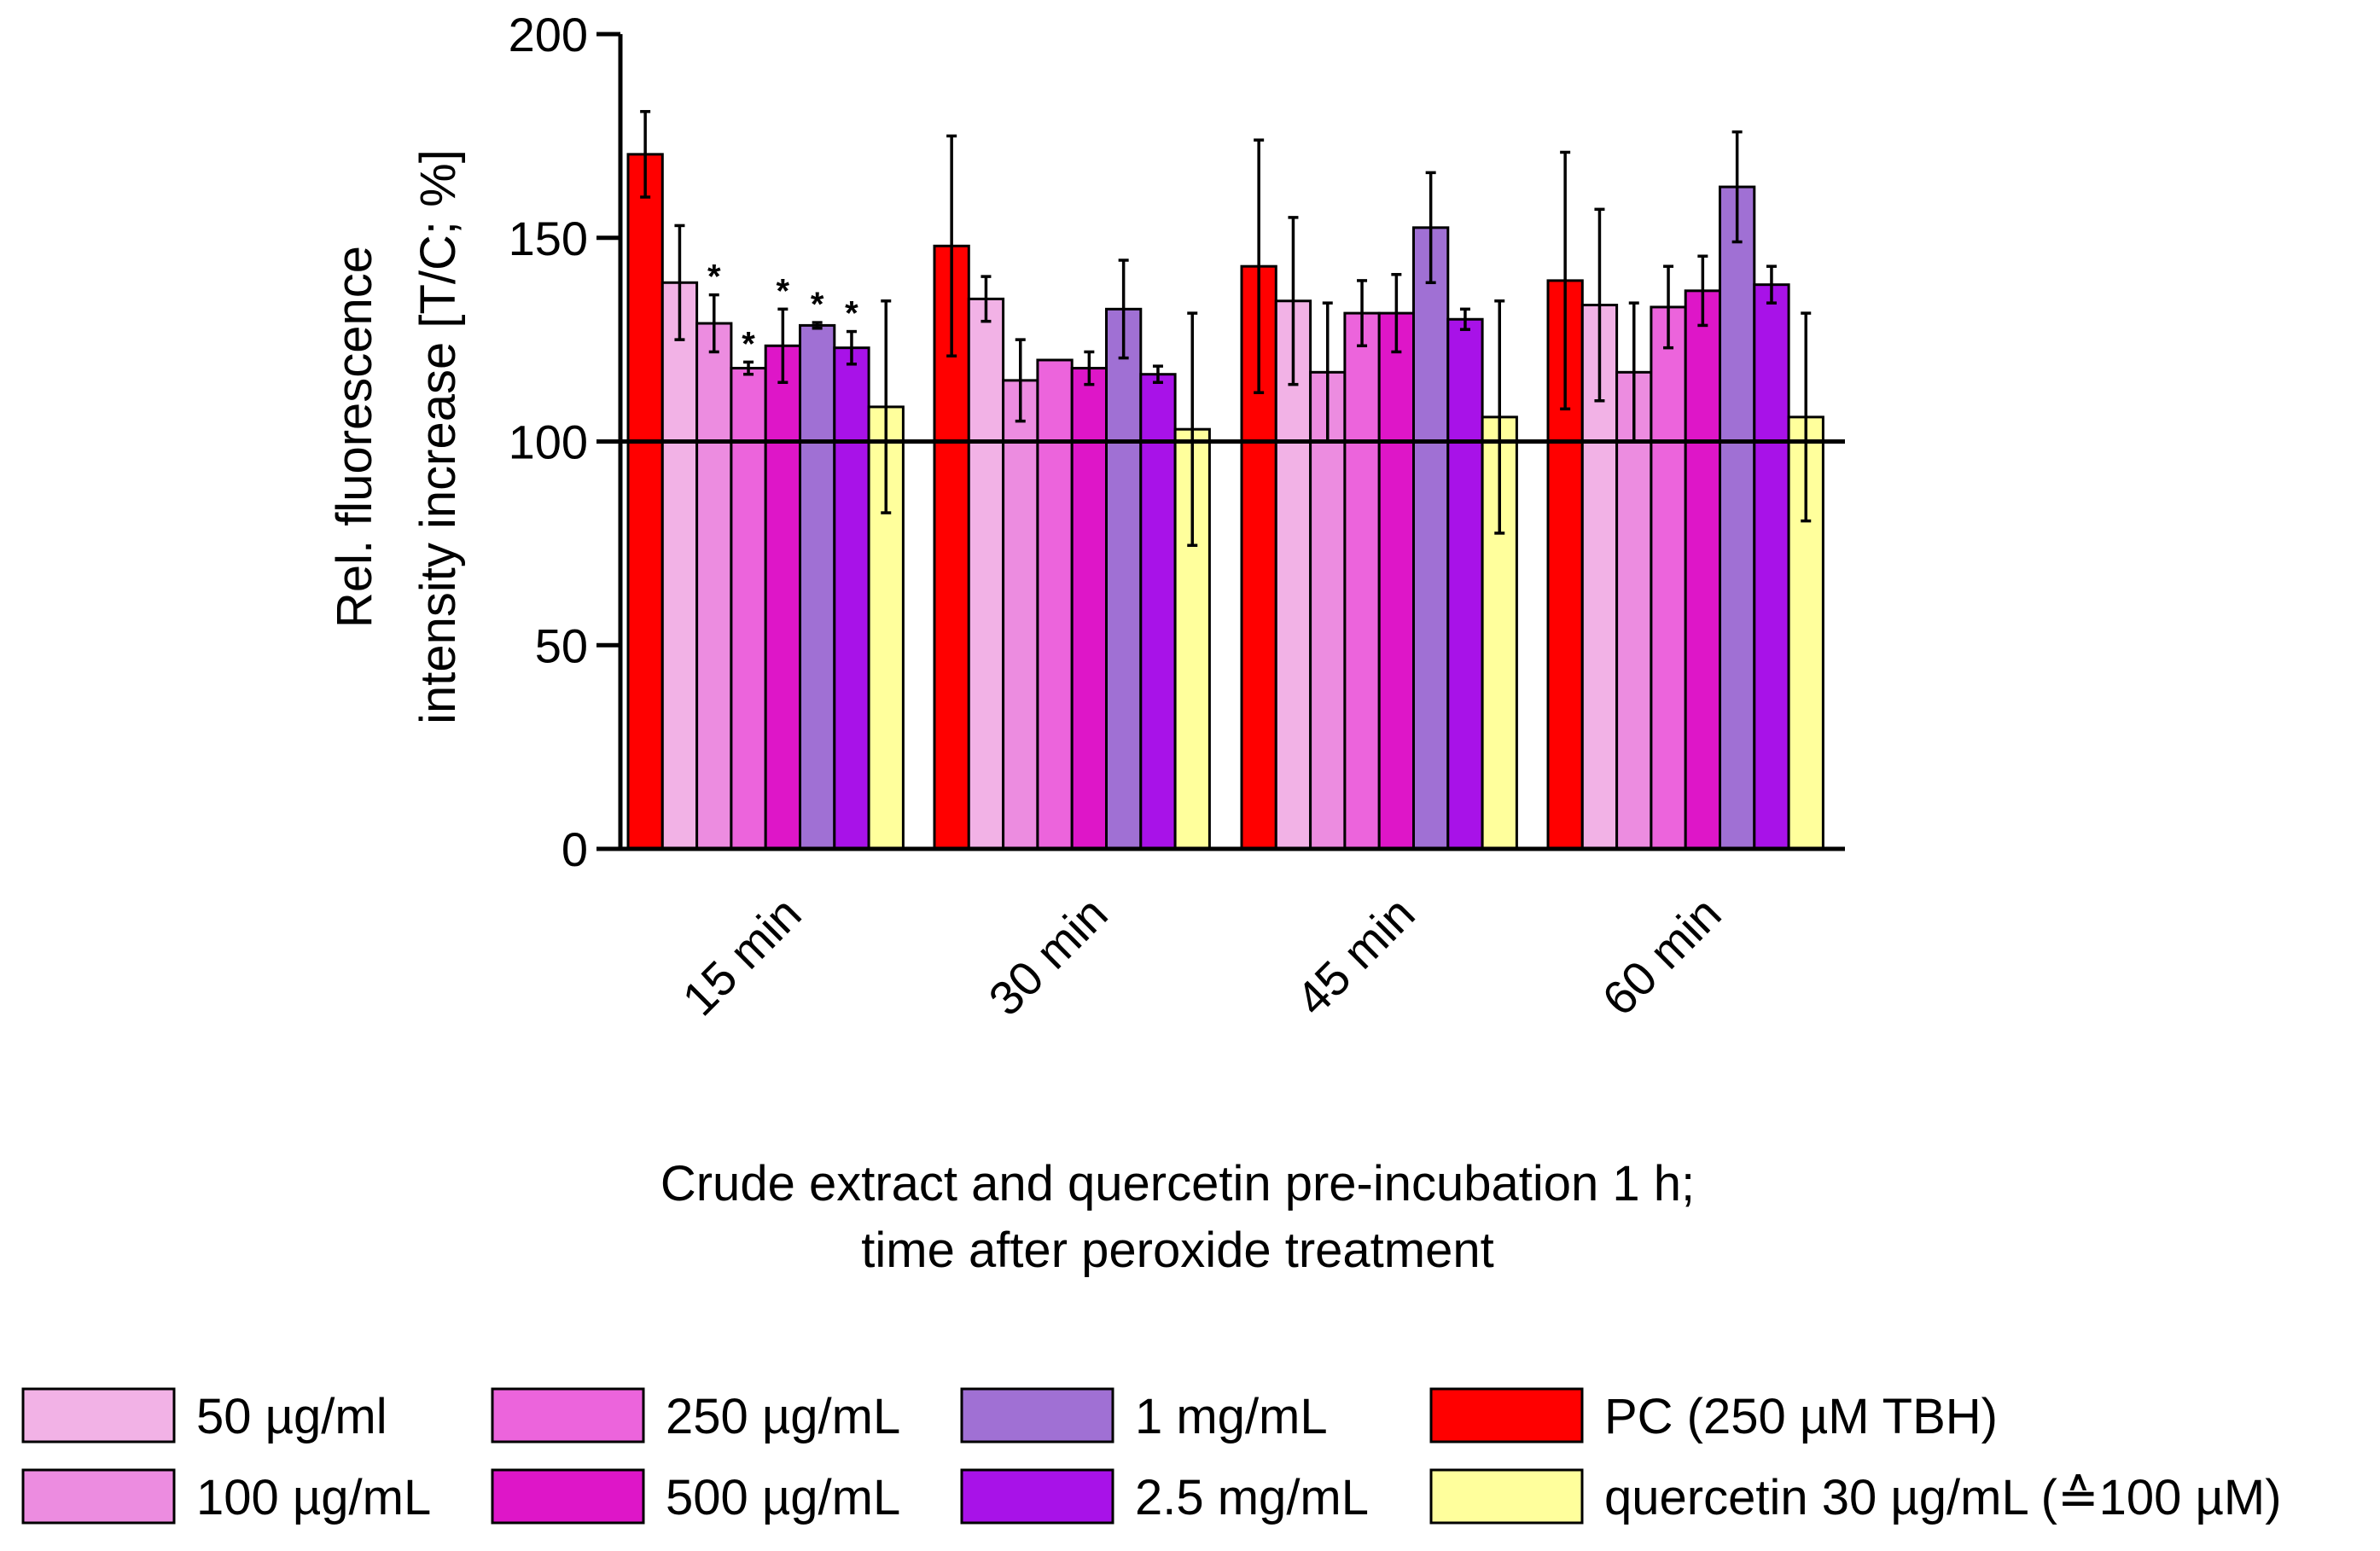 Image resolution: width=2380 pixels, height=1551 pixels. I want to click on bar-60-min-250-g-ml, so click(1668, 578).